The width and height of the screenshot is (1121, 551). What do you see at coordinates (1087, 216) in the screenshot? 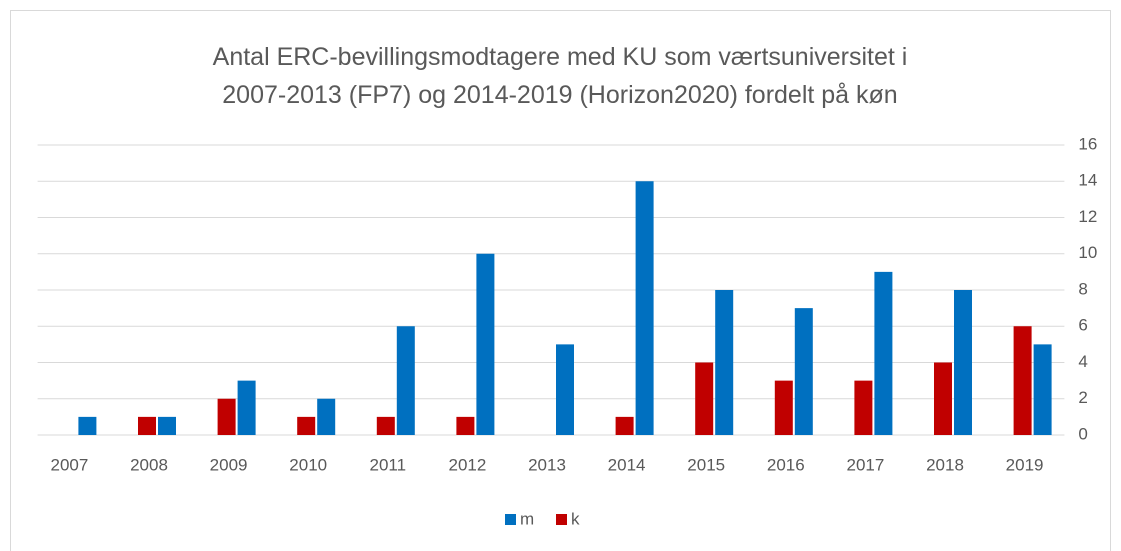
I see `y-tick-label: 12` at bounding box center [1087, 216].